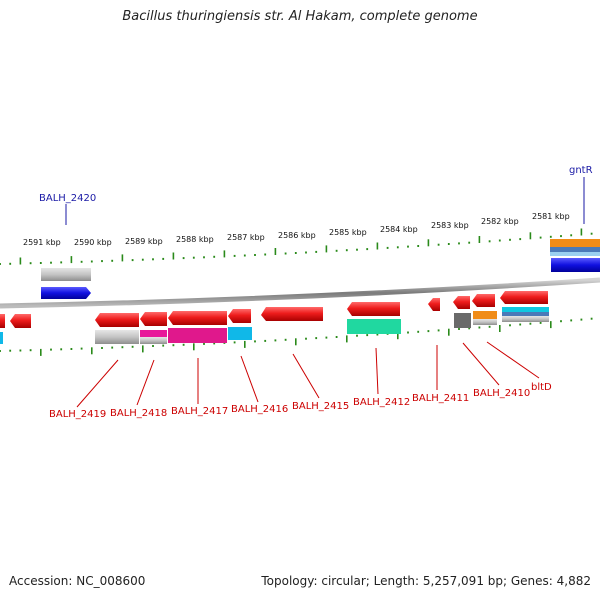 Image resolution: width=600 pixels, height=600 pixels. Describe the element at coordinates (77, 414) in the screenshot. I see `gene-label-BALH_2419: BALH_2419` at that location.